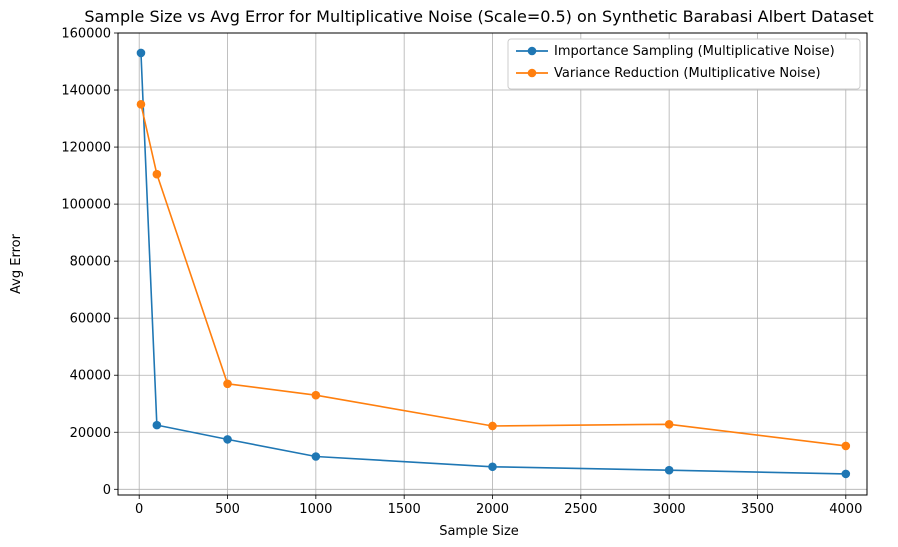  I want to click on x-tick-label: 500, so click(227, 509).